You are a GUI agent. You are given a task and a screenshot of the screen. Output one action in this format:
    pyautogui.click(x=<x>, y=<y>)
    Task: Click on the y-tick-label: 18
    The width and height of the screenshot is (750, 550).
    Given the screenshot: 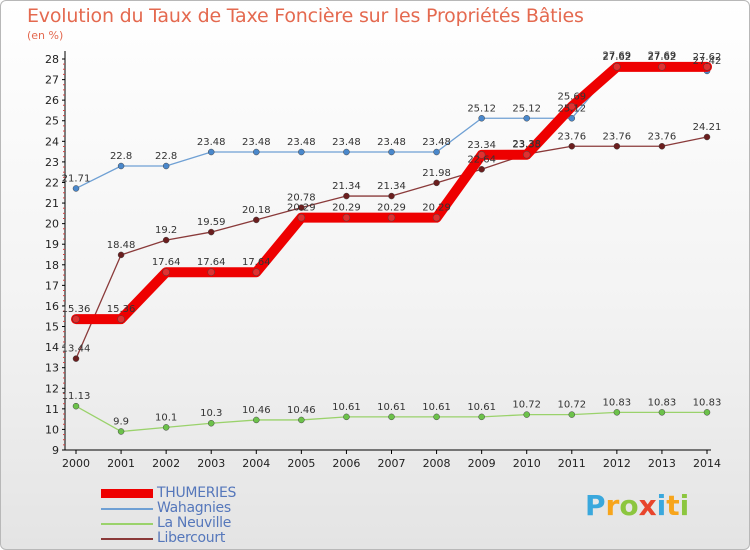 What is the action you would take?
    pyautogui.click(x=52, y=265)
    